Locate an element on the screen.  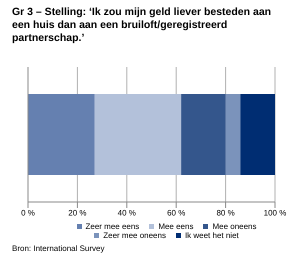
legend-label: Mee eens is located at coordinates (176, 226).